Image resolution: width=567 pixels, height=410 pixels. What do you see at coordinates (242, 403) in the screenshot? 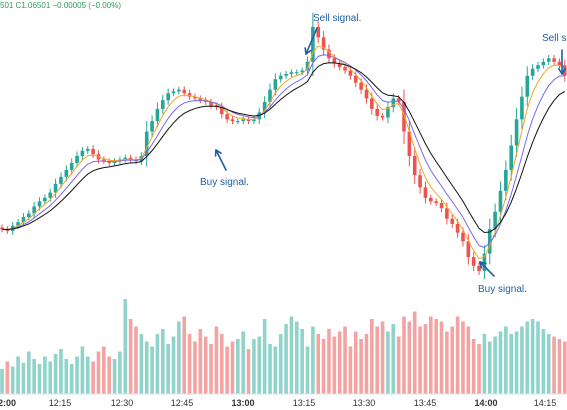
I see `time-tick-label: 13:00` at bounding box center [242, 403].